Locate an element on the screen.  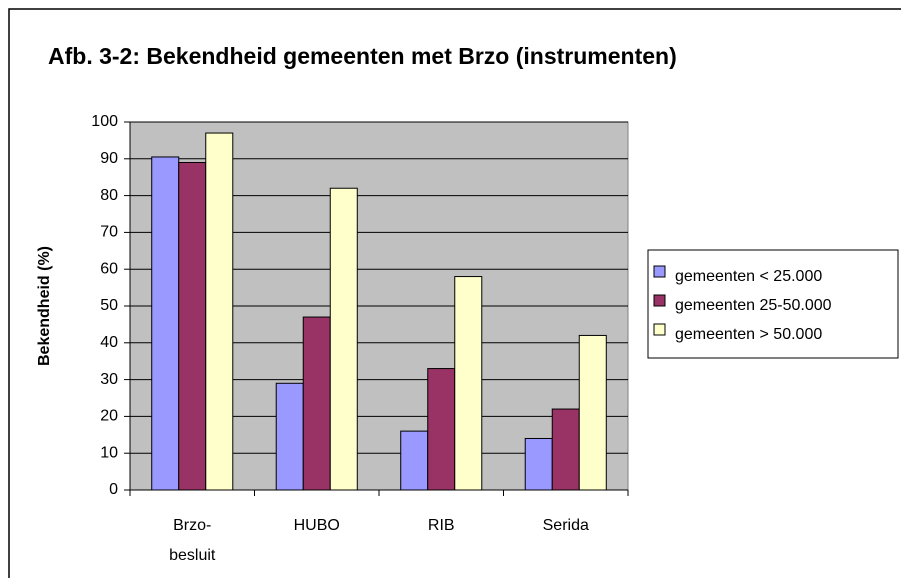
x-tick-label: Serida is located at coordinates (566, 525).